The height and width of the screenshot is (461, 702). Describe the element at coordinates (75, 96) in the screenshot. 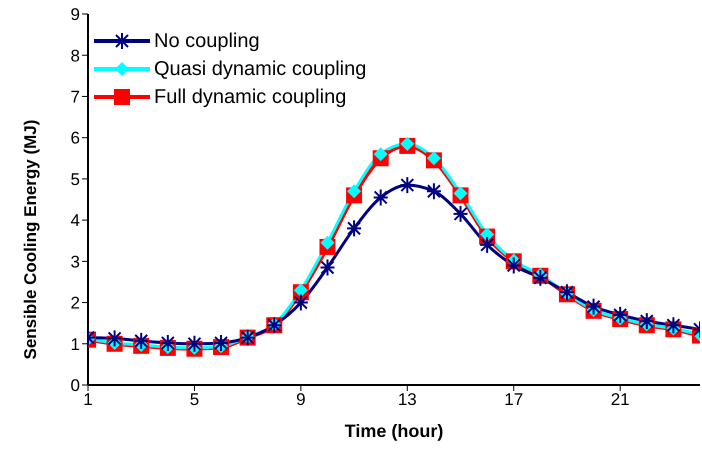

I see `y-tick-label: 7` at that location.